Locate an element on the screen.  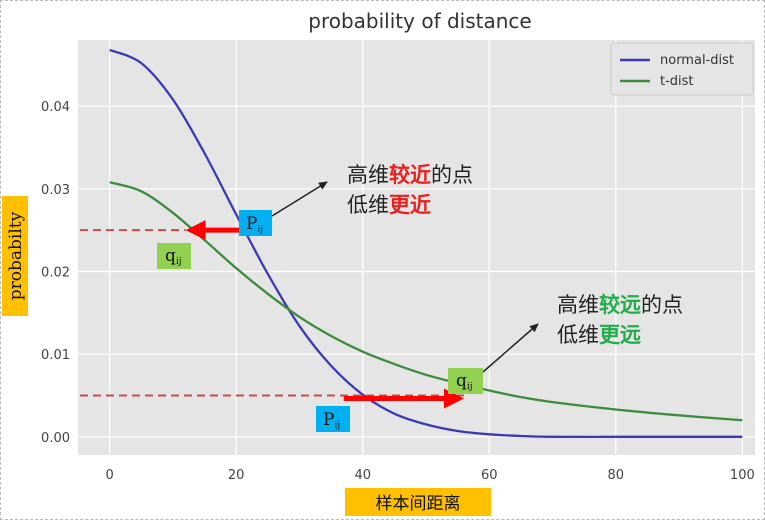
x-tick-label-0: 0 is located at coordinates (109, 475).